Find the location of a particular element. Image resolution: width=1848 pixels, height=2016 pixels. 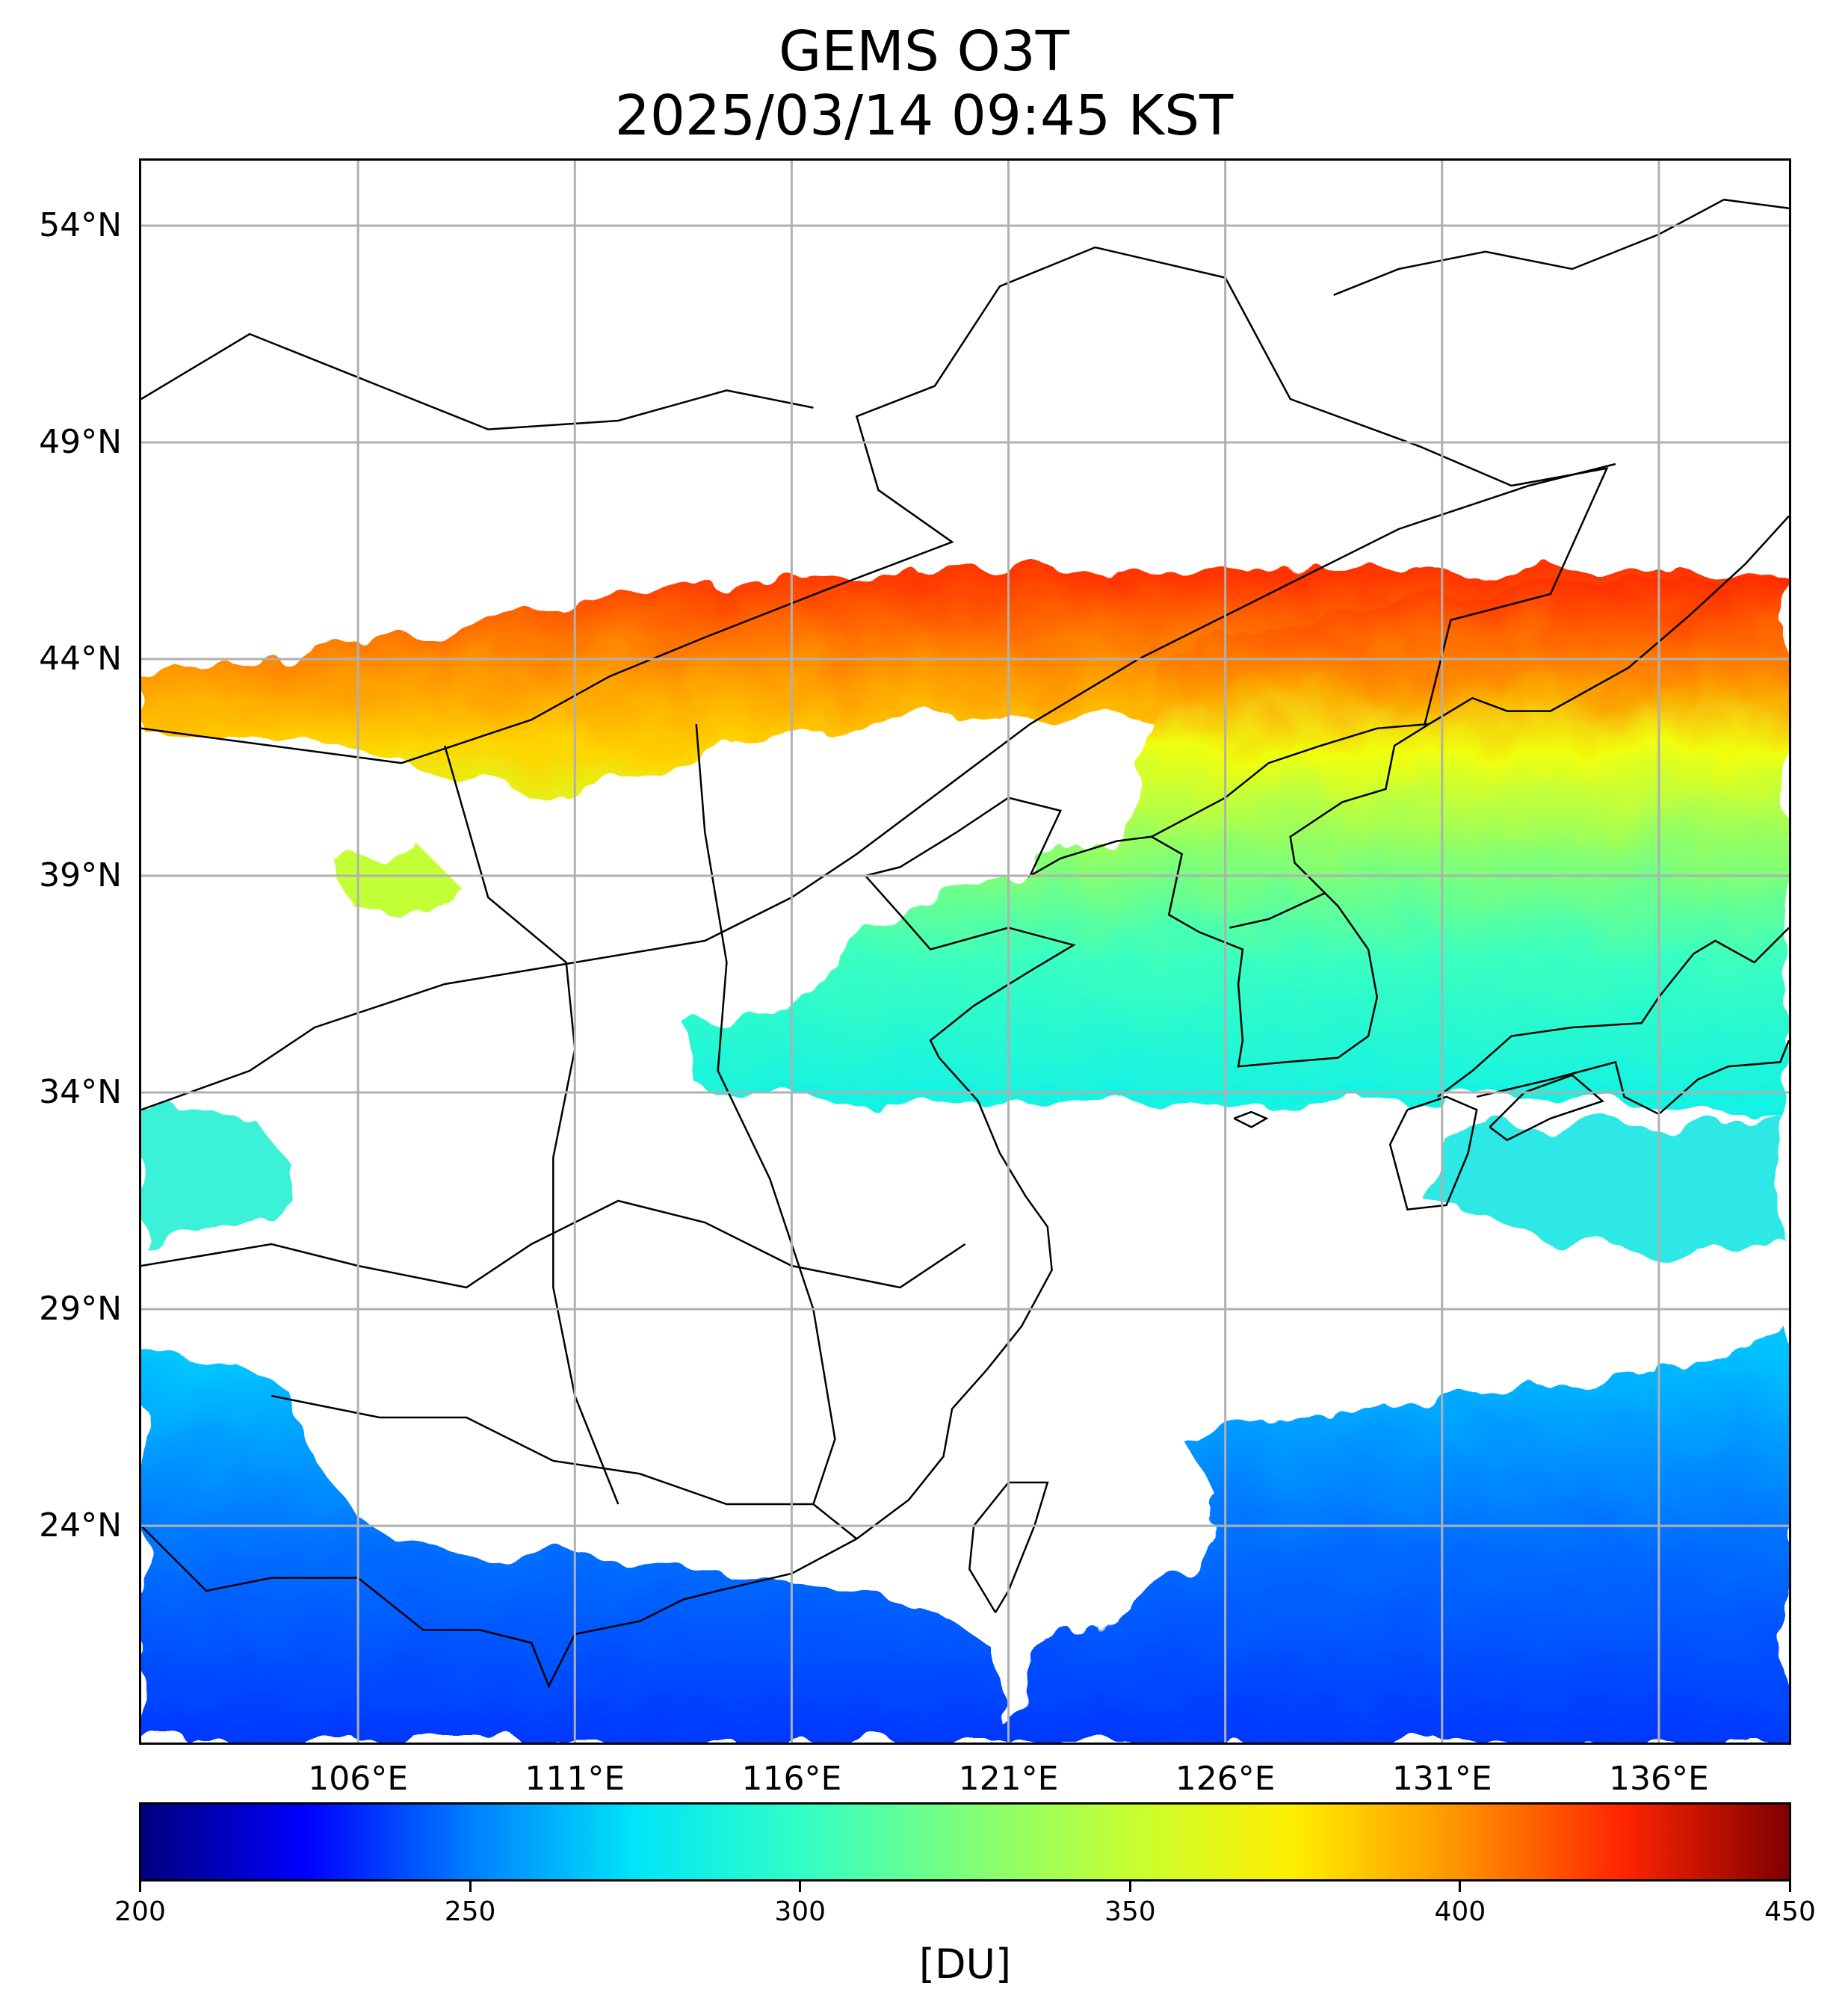

lon-tick-label: 111°E is located at coordinates (575, 1779).